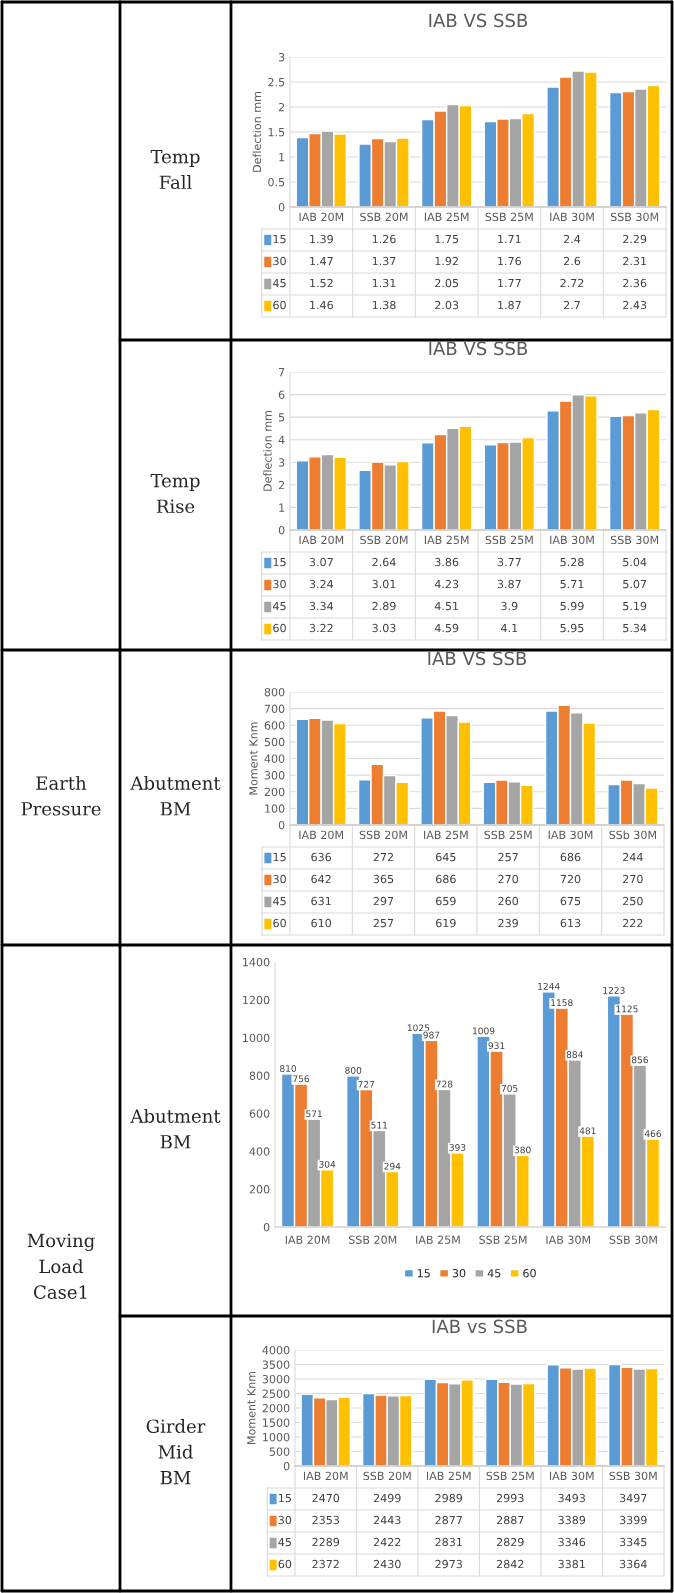  Describe the element at coordinates (633, 901) in the screenshot. I see `data-label: 250` at that location.